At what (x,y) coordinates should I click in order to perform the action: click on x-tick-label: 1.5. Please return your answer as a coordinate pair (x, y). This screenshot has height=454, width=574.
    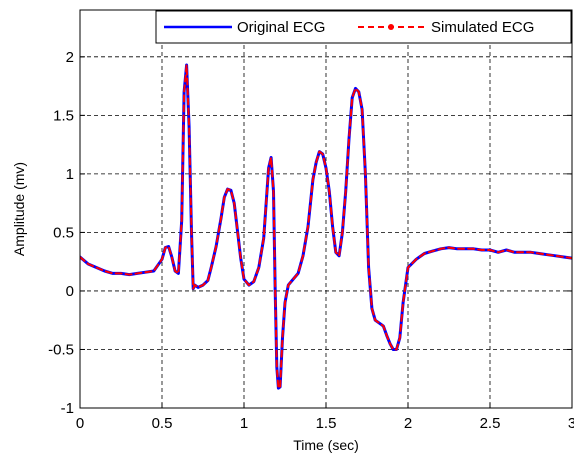
    Looking at the image, I should click on (326, 423).